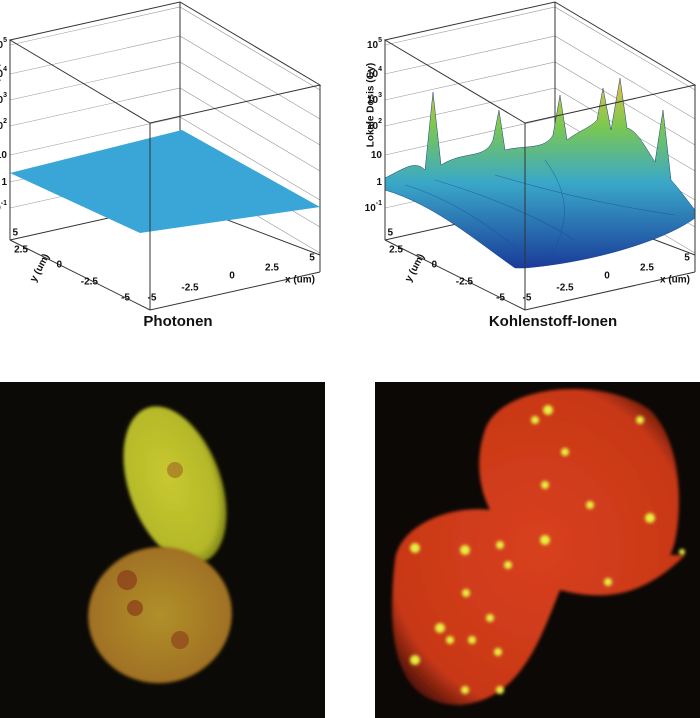  What do you see at coordinates (553, 321) in the screenshot?
I see `panel-title: Kohlenstoff-Ionen` at bounding box center [553, 321].